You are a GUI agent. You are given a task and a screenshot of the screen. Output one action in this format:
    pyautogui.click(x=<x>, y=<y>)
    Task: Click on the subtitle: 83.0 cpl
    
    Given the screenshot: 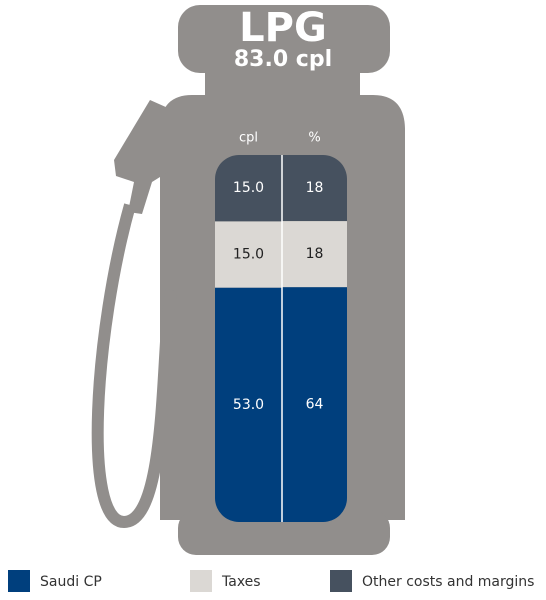 What is the action you would take?
    pyautogui.click(x=283, y=59)
    